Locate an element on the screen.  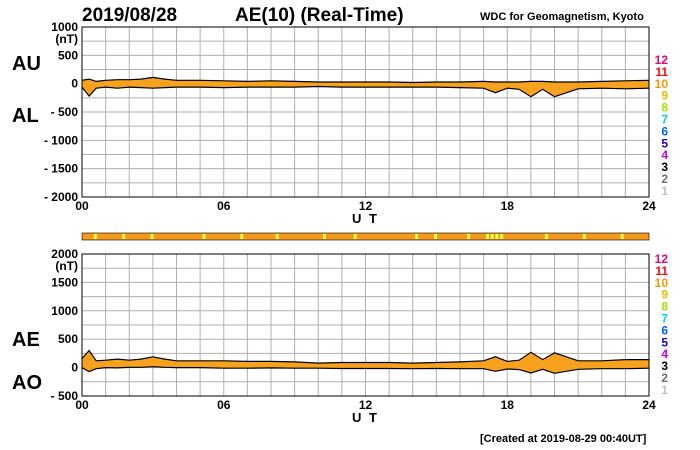
chart-title: AE(10) (Real-Time) is located at coordinates (319, 15).